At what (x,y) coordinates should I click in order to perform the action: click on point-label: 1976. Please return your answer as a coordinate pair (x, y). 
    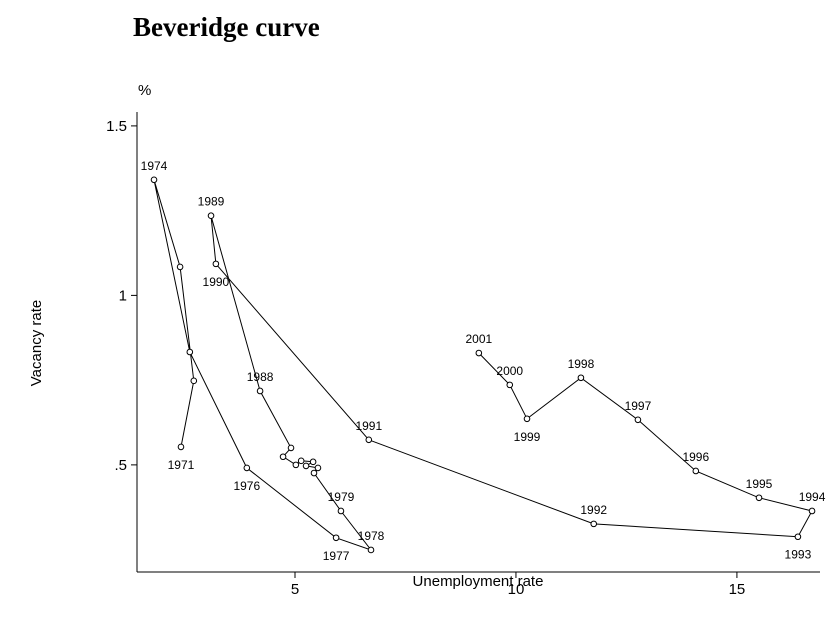
    Looking at the image, I should click on (246, 486).